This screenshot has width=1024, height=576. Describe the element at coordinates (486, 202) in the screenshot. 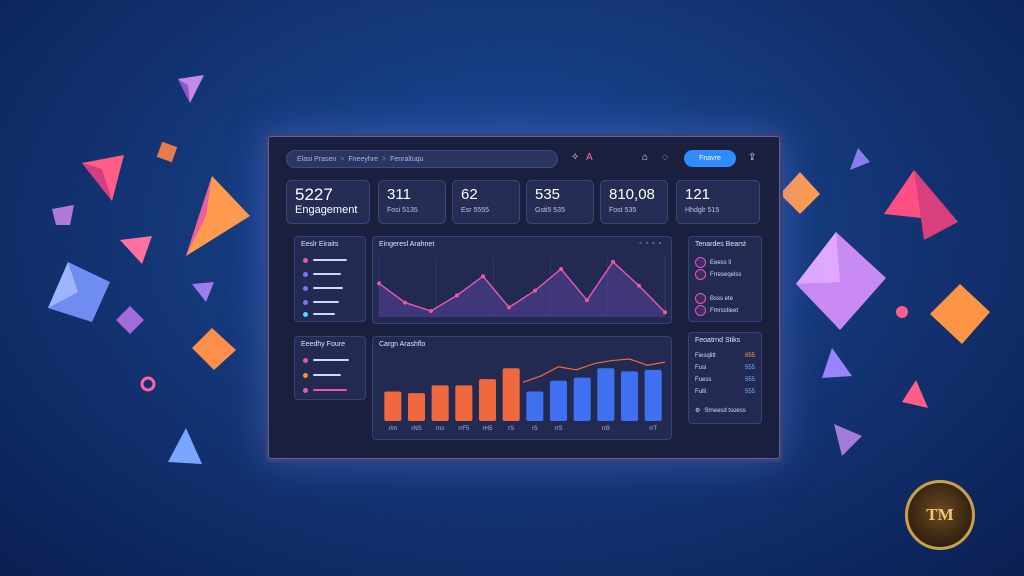

I see `stat-card: 62 Esr 5555` at that location.